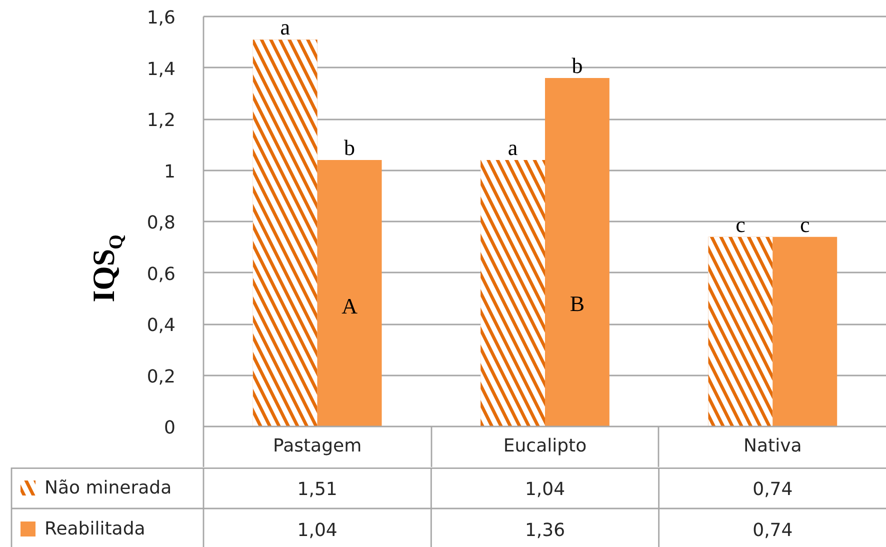 This screenshot has width=886, height=547. Describe the element at coordinates (545, 446) in the screenshot. I see `x-tick-label: Eucalipto` at that location.